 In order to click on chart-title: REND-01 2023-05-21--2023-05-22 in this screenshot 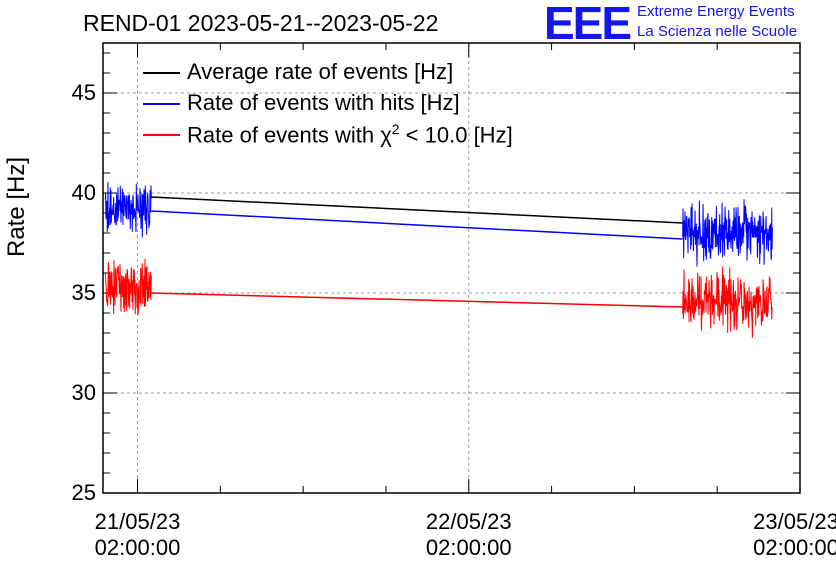, I will do `click(261, 23)`.